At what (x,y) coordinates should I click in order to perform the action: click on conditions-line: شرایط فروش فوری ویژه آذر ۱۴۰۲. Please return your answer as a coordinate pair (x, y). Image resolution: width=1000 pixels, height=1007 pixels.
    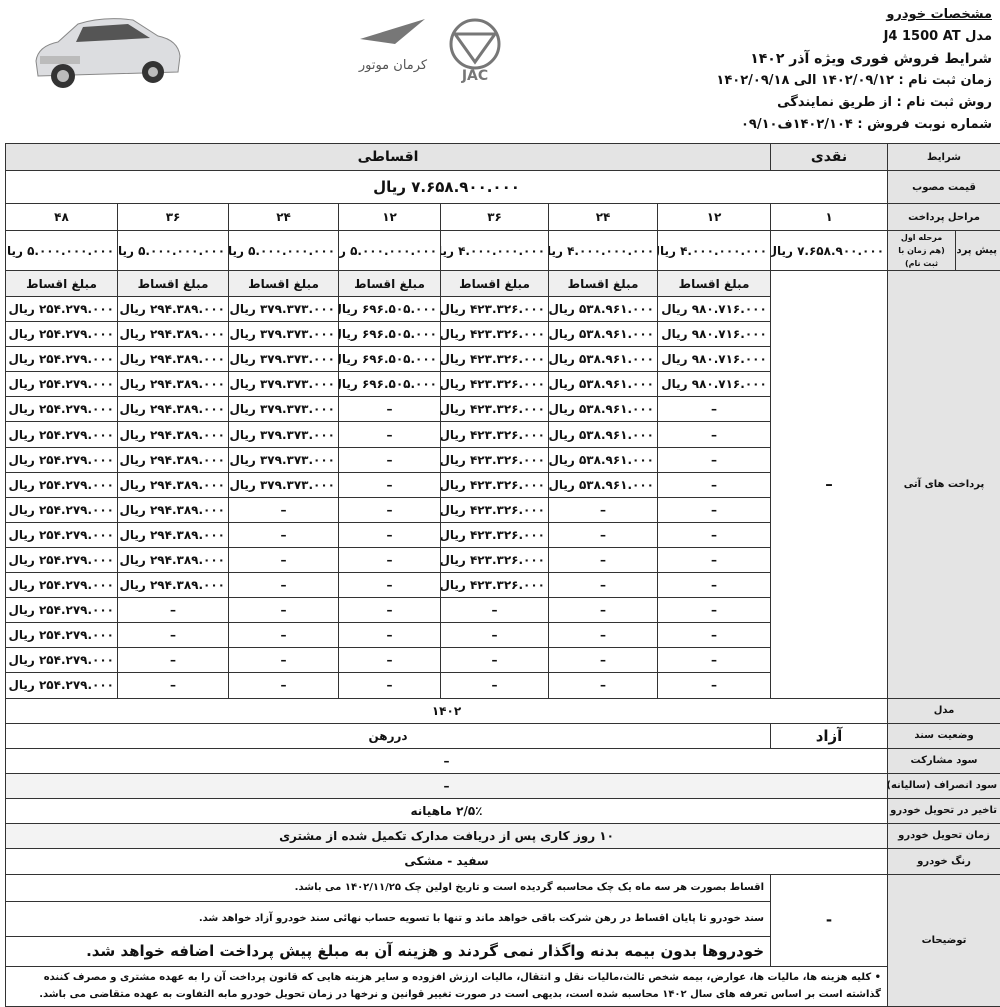
    Looking at the image, I should click on (854, 59).